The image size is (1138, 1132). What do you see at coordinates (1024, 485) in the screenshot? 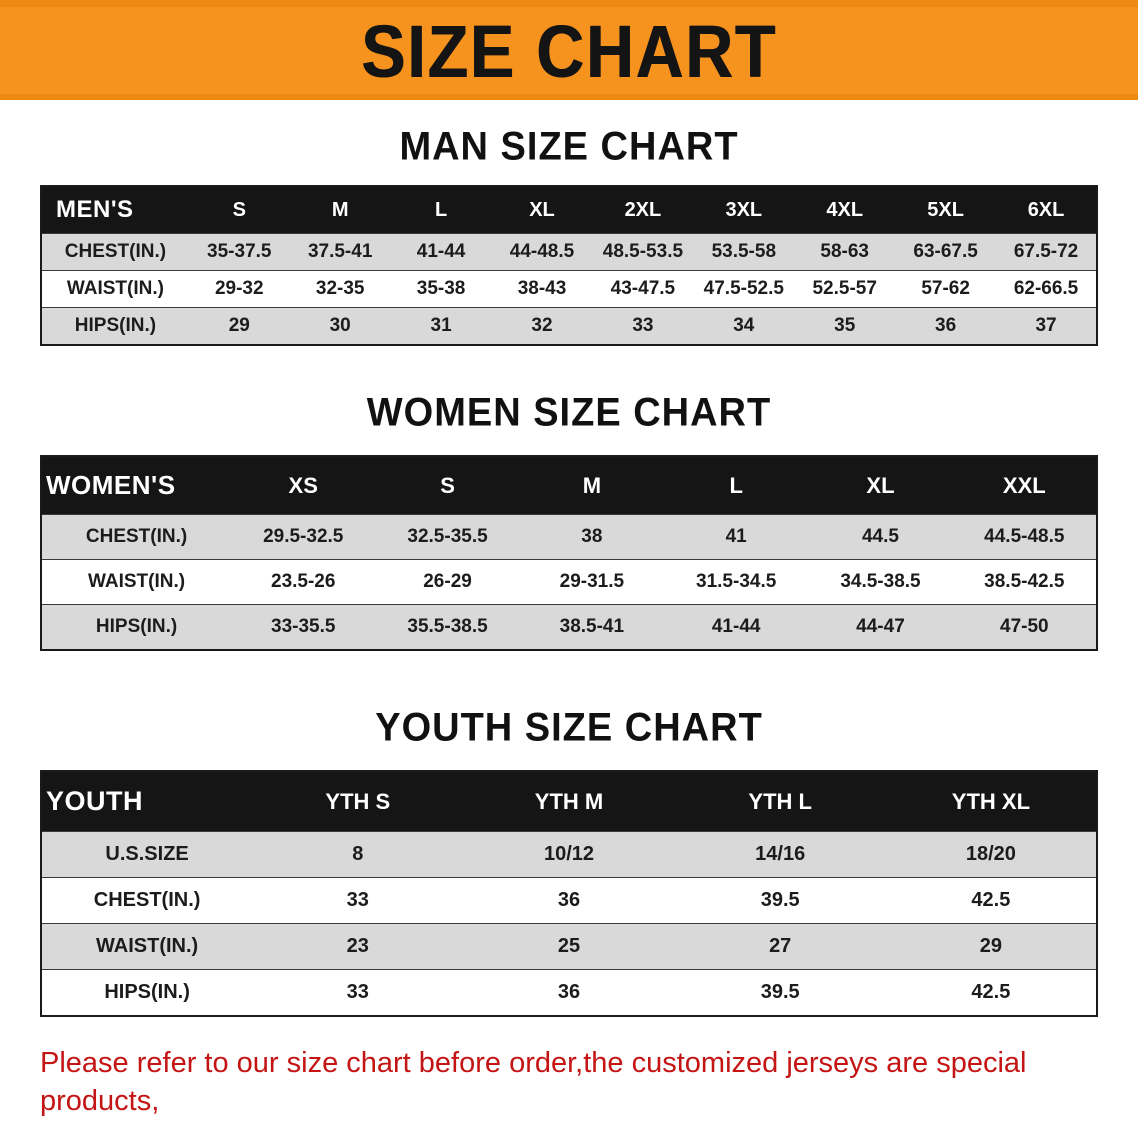
I see `womens-size-header-cell: XXL` at bounding box center [1024, 485].